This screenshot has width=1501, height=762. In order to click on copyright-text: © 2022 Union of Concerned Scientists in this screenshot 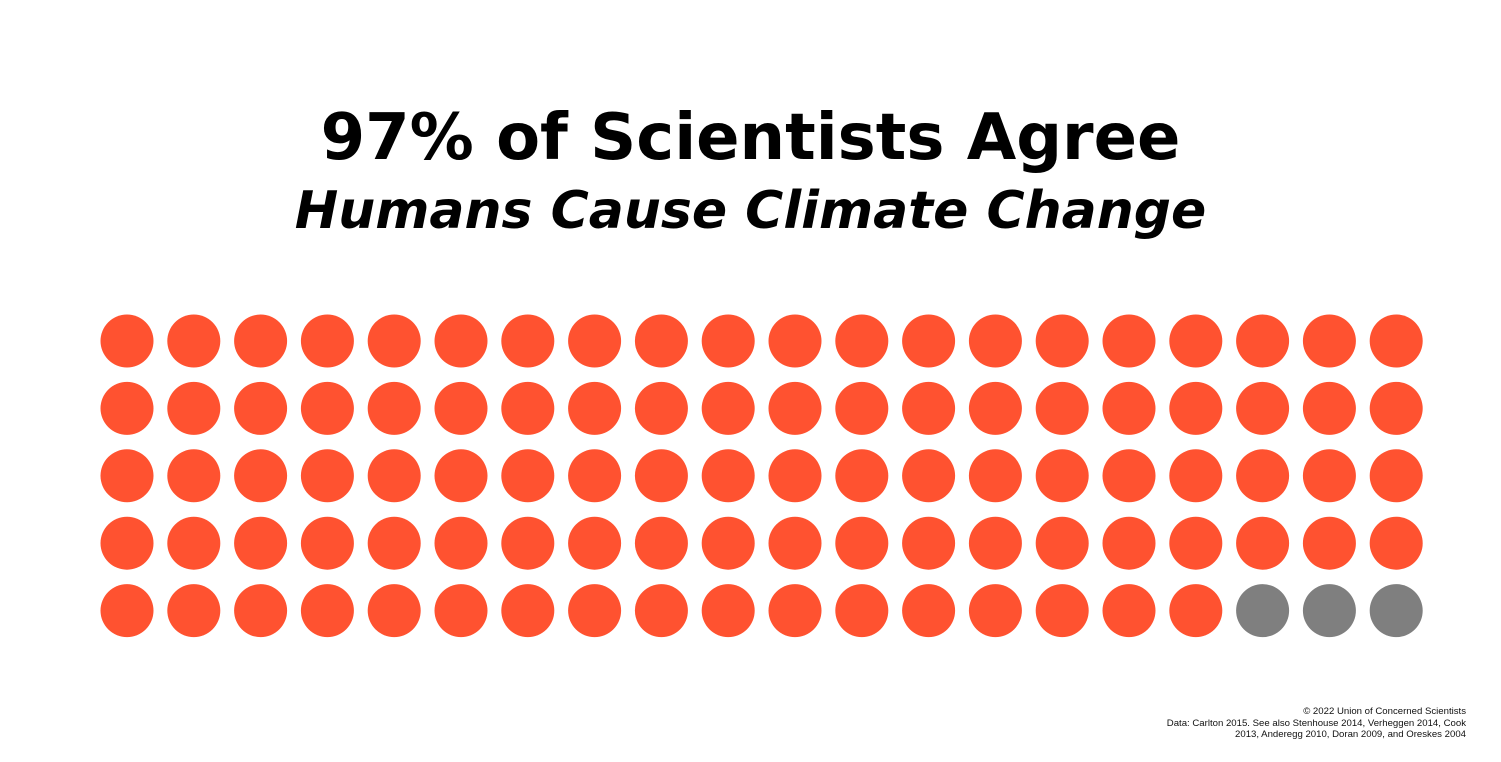, I will do `click(1384, 711)`.